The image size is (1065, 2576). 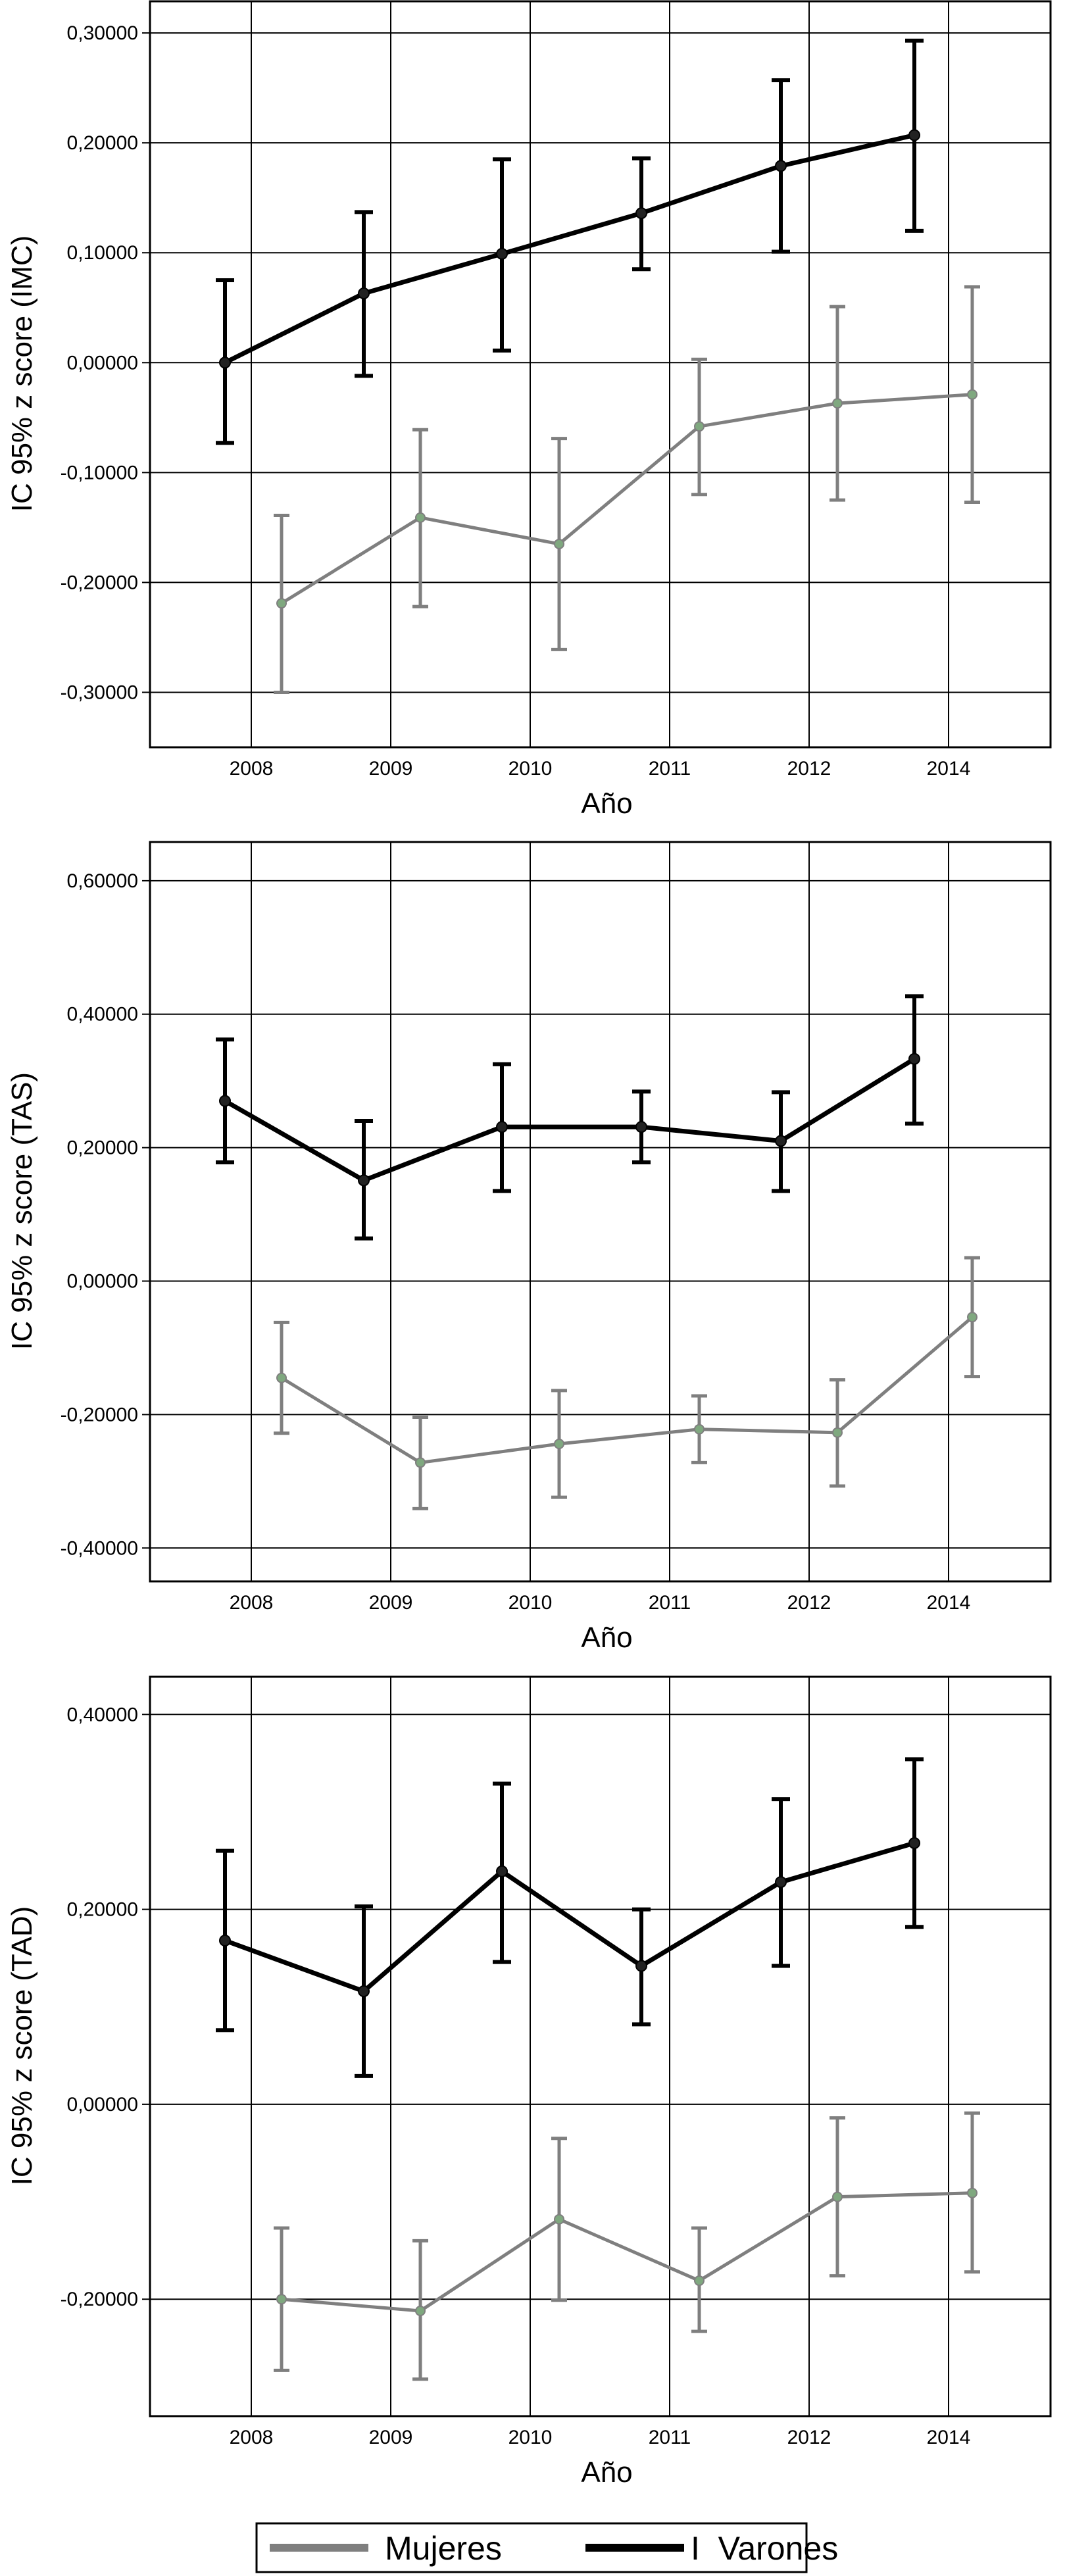 I want to click on legend-label-varones: I Varones, so click(x=764, y=2548).